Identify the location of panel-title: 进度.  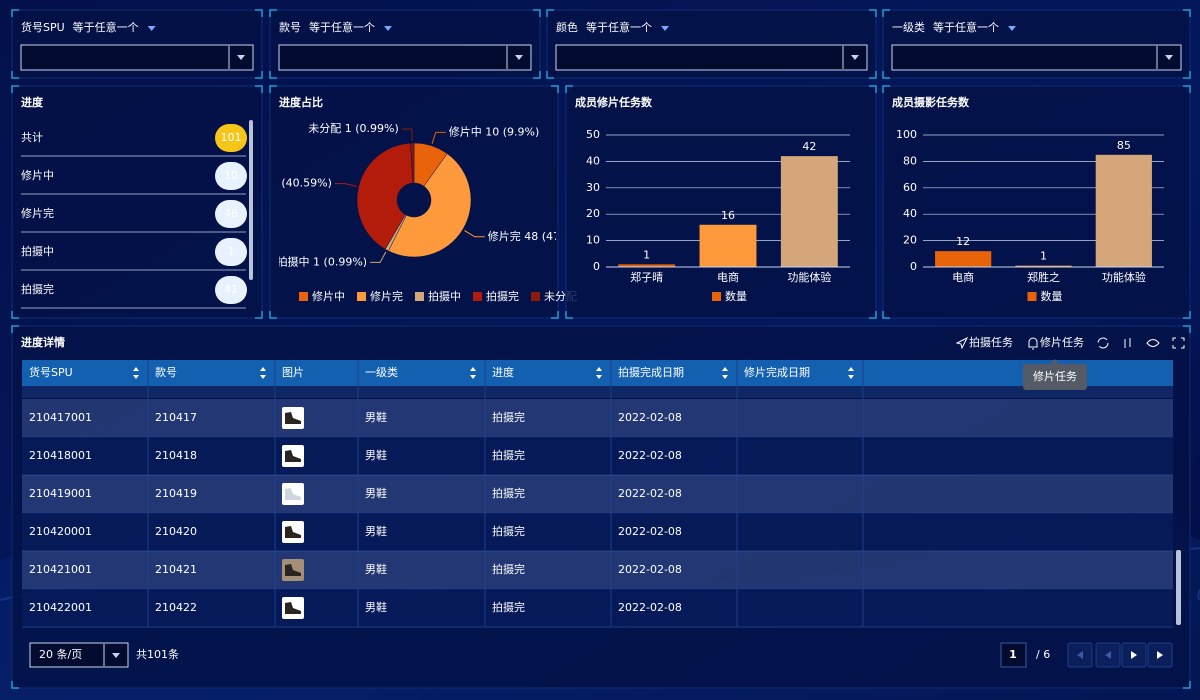
(32, 102).